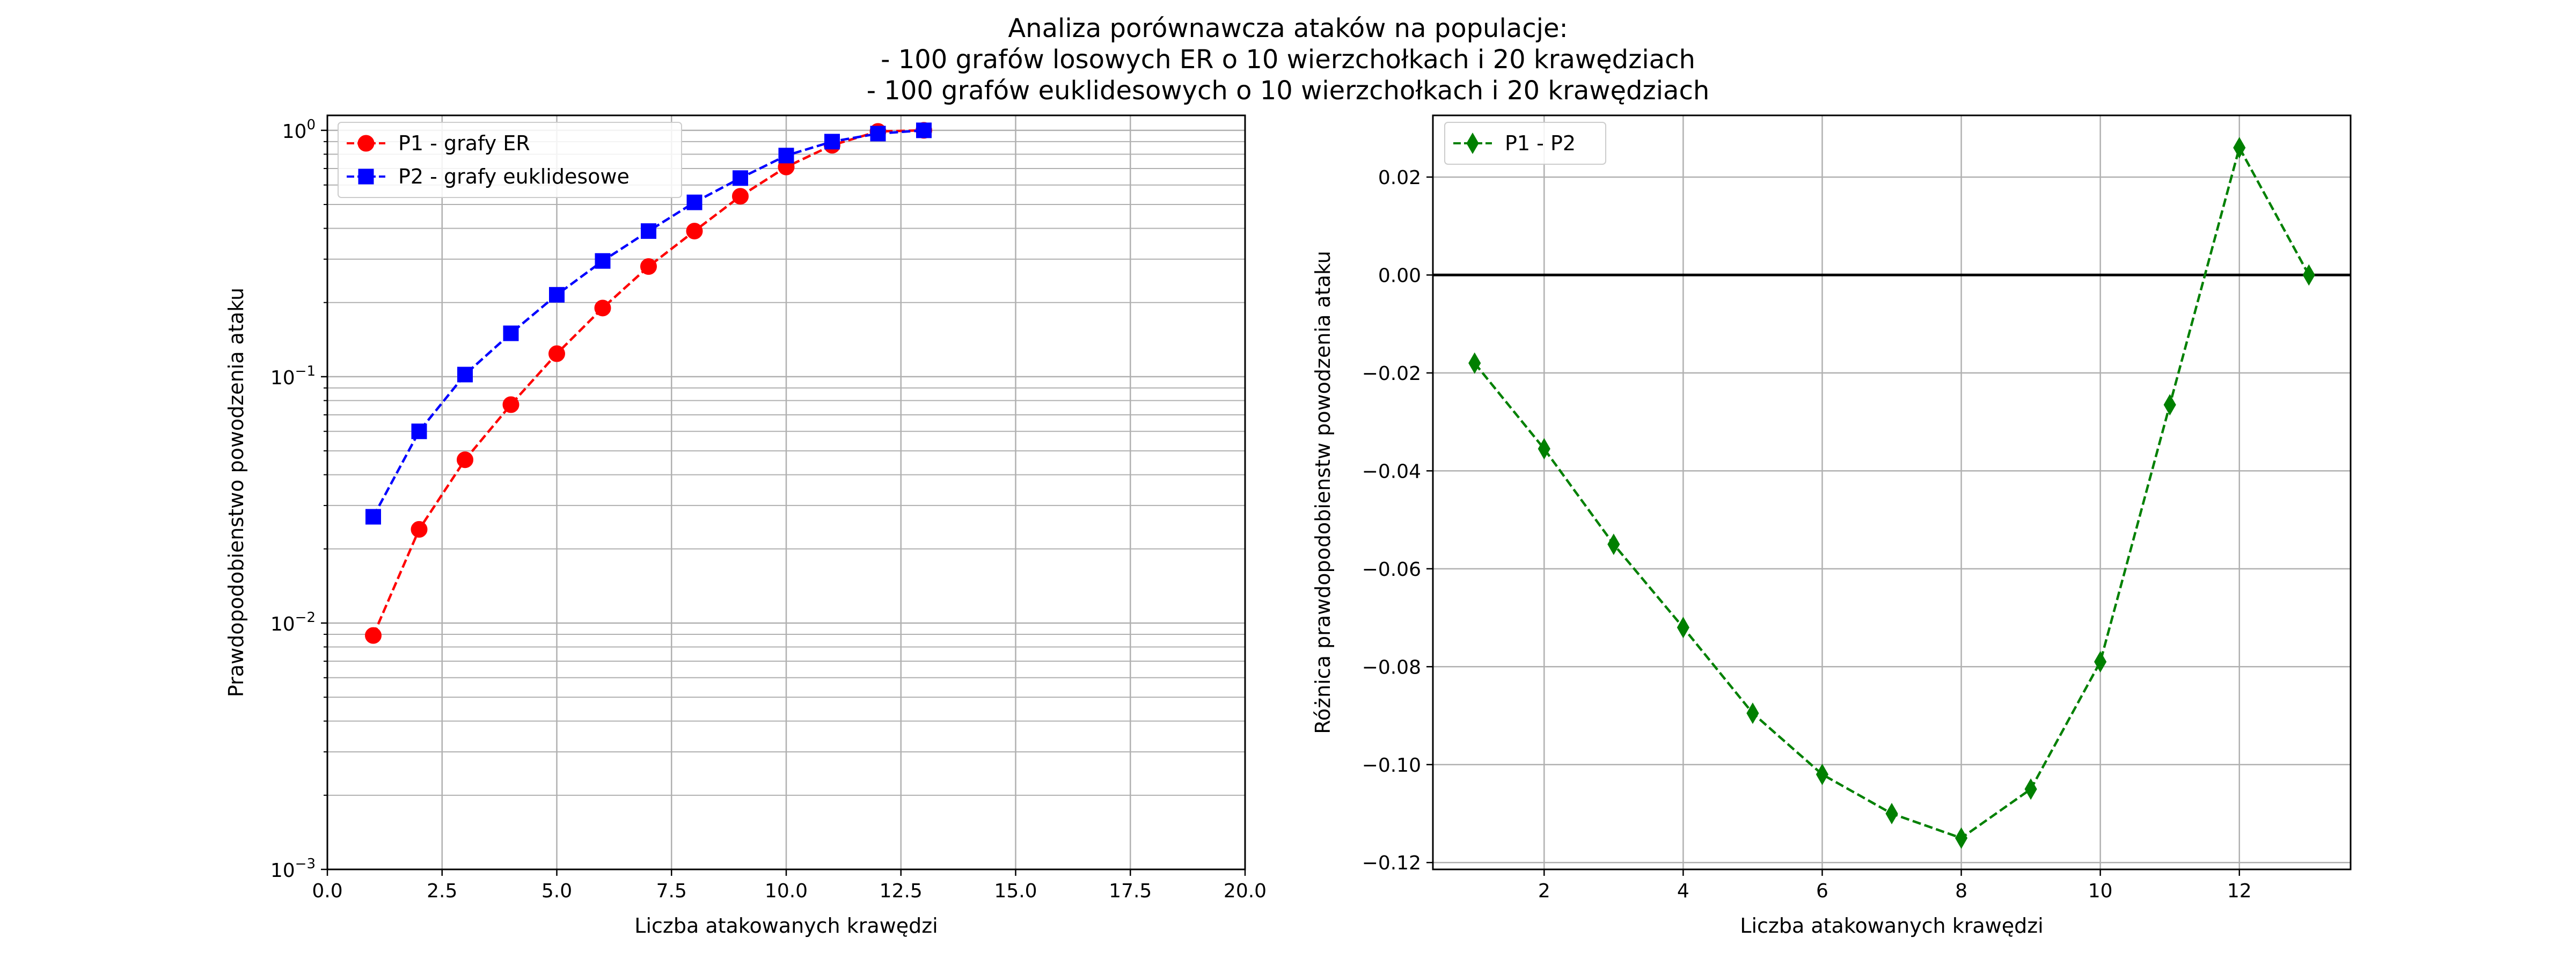 The height and width of the screenshot is (966, 2576). I want to click on left-x-tick-label: 20.0, so click(1245, 891).